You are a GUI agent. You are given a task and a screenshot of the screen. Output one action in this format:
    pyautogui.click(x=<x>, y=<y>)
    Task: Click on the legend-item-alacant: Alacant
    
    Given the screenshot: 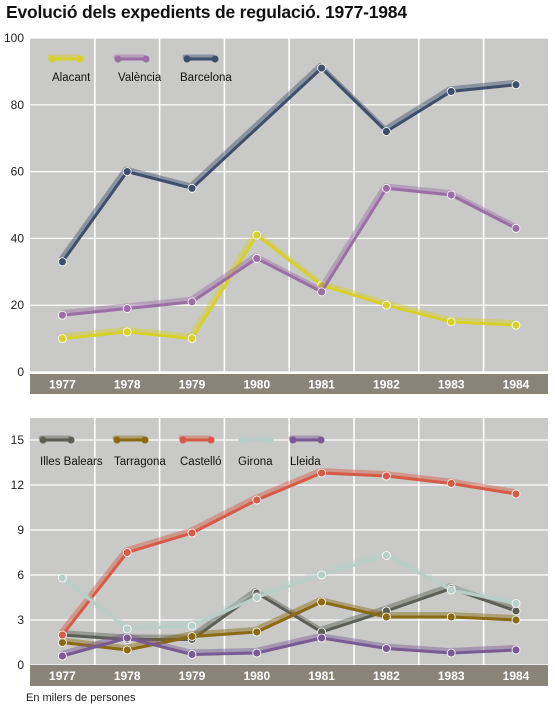 What is the action you would take?
    pyautogui.click(x=69, y=69)
    